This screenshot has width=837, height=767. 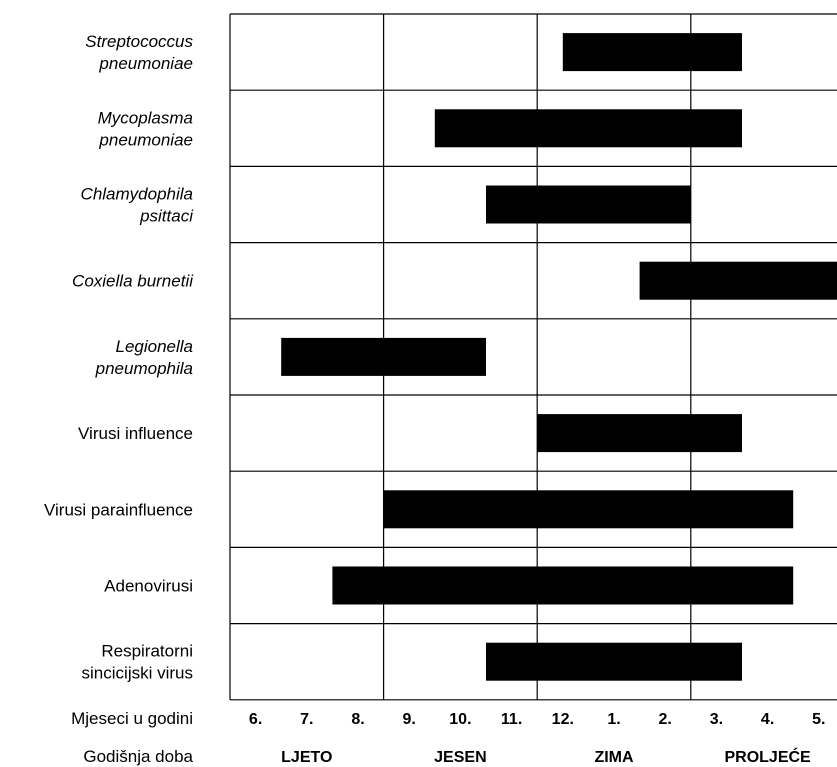 I want to click on month-tick-label: 2., so click(x=665, y=719).